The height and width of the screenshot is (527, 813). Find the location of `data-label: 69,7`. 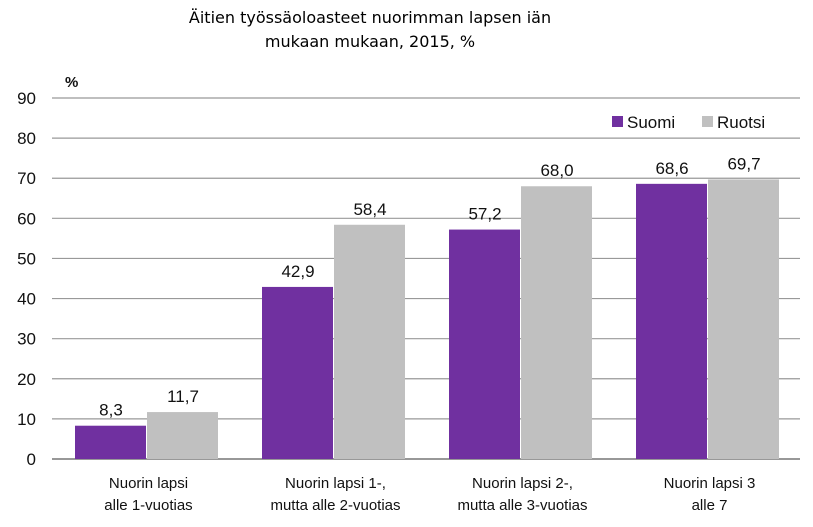

data-label: 69,7 is located at coordinates (743, 163).